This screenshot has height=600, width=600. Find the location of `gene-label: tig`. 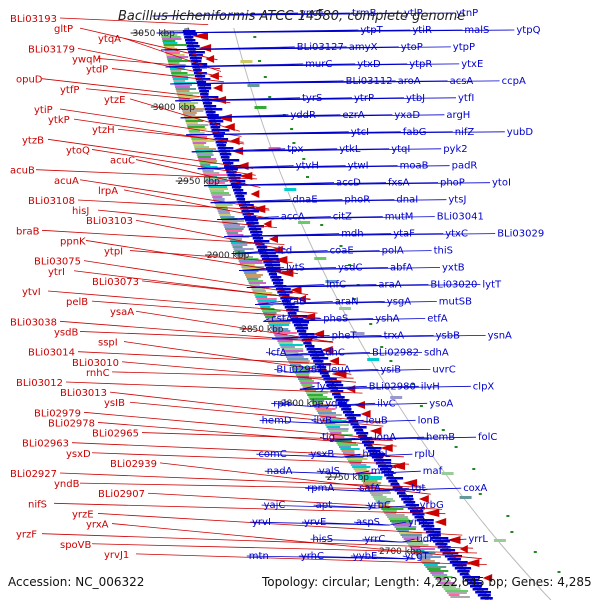

gene-label: tig is located at coordinates (328, 437).